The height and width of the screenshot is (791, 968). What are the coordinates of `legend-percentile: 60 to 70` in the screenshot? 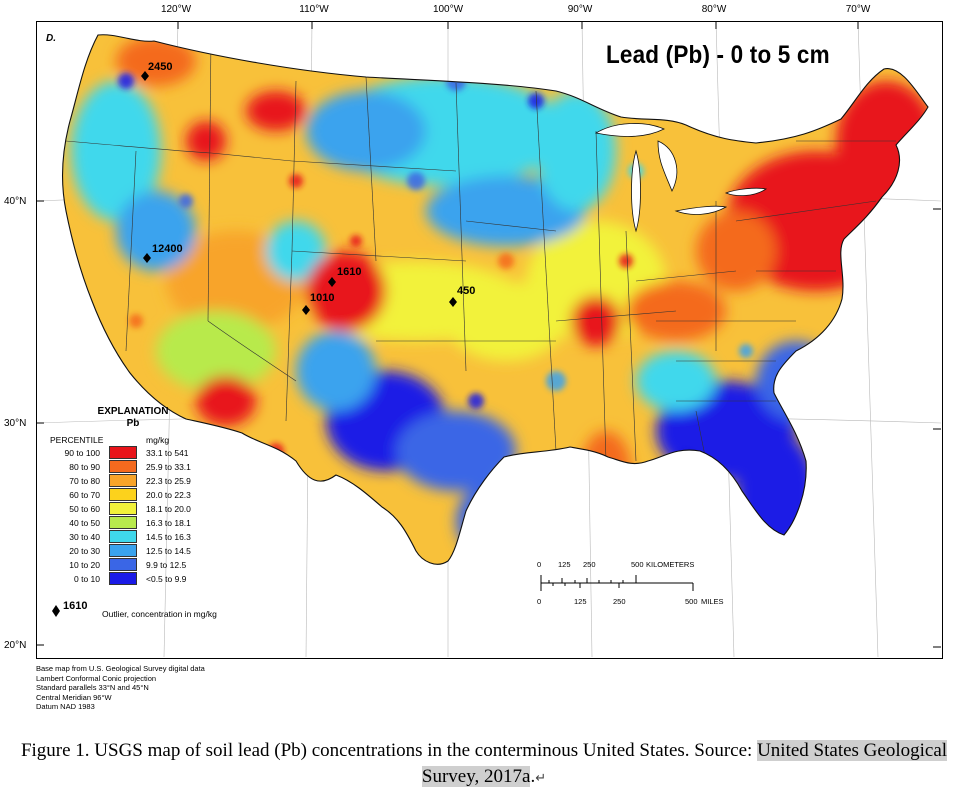 It's located at (84, 495).